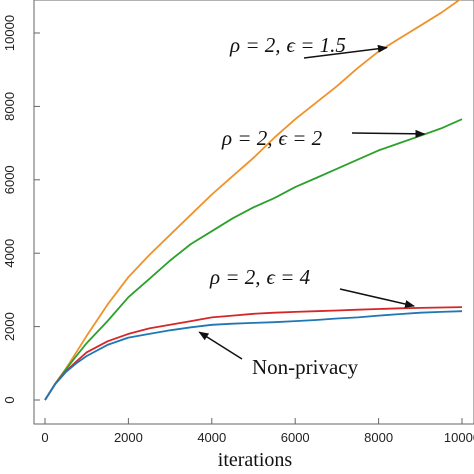  I want to click on x-tick-label: 0, so click(44, 437).